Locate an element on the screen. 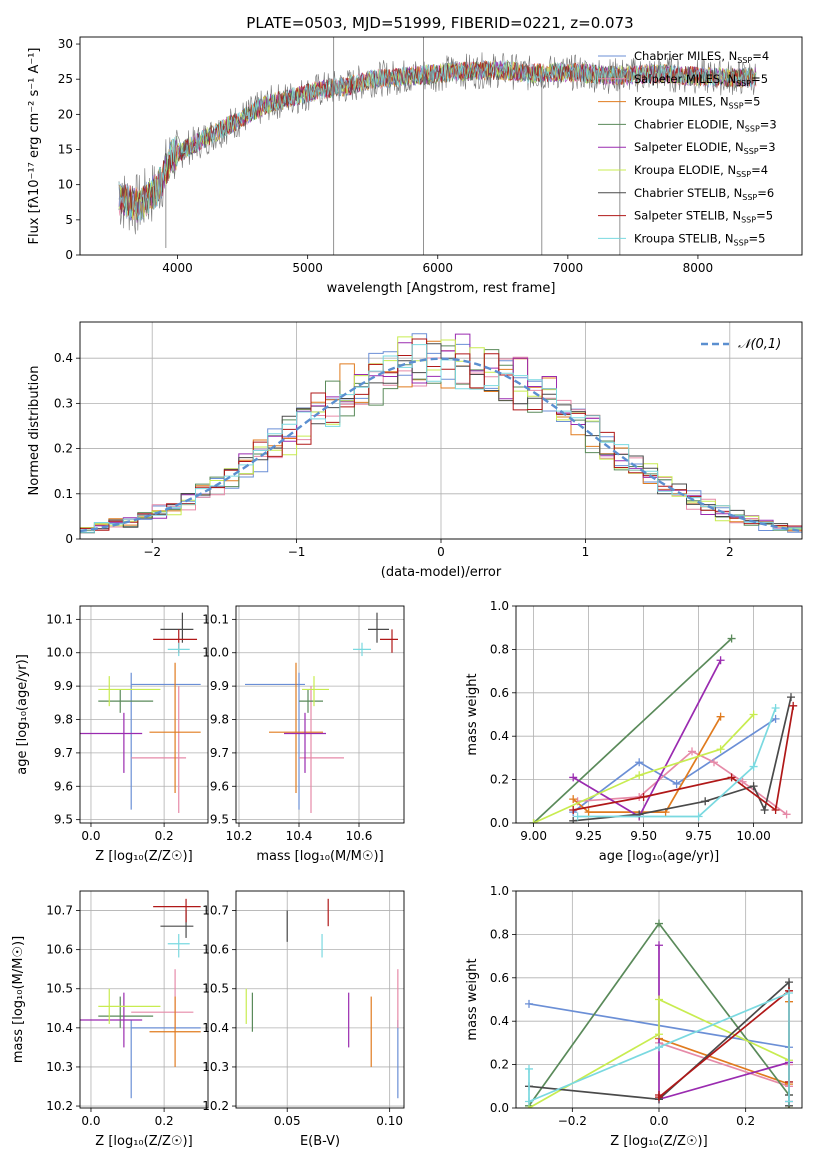 This screenshot has width=819, height=1170. residuals-xtick-label: −1 is located at coordinates (297, 552).